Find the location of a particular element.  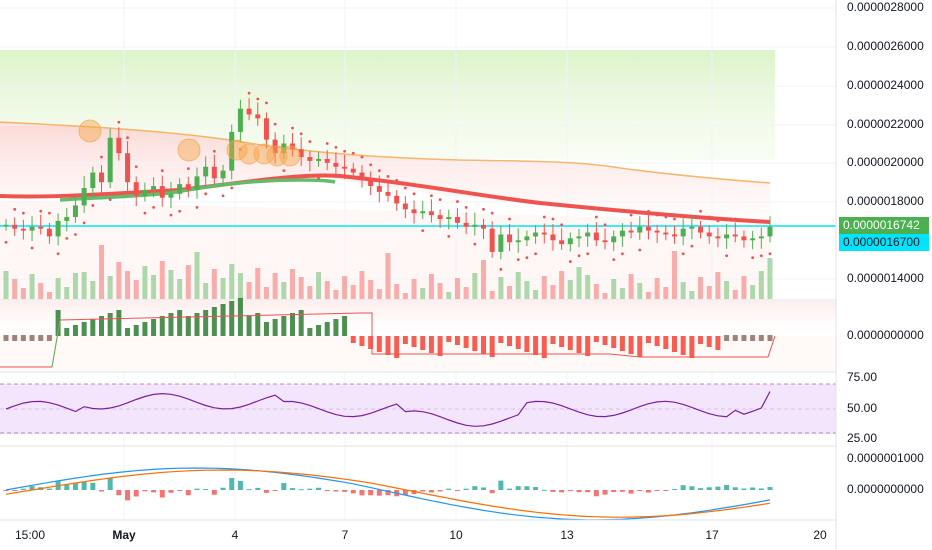

time-label: May is located at coordinates (124, 535).